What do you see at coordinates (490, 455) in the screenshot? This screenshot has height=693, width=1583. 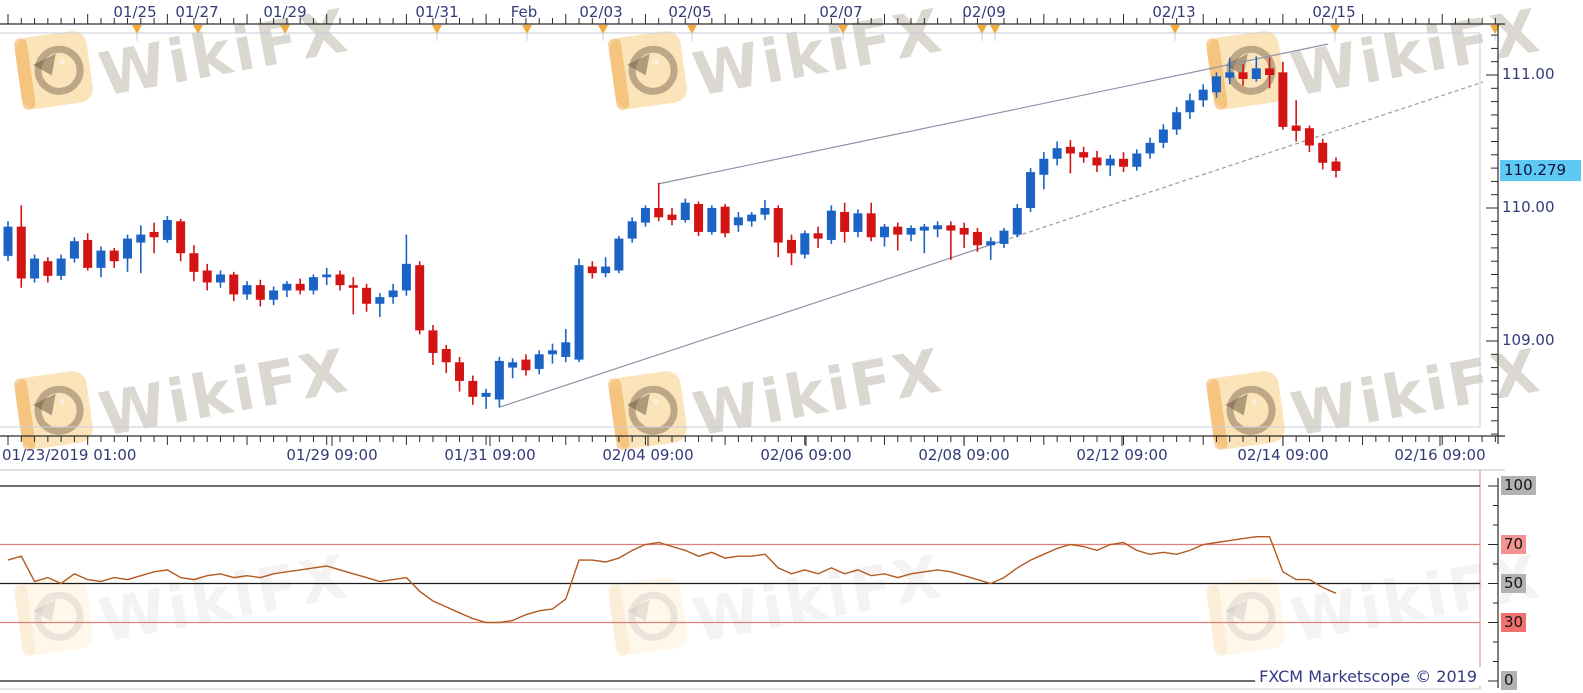 I see `bottom-axis-date-label: 01/31 09:00` at bounding box center [490, 455].